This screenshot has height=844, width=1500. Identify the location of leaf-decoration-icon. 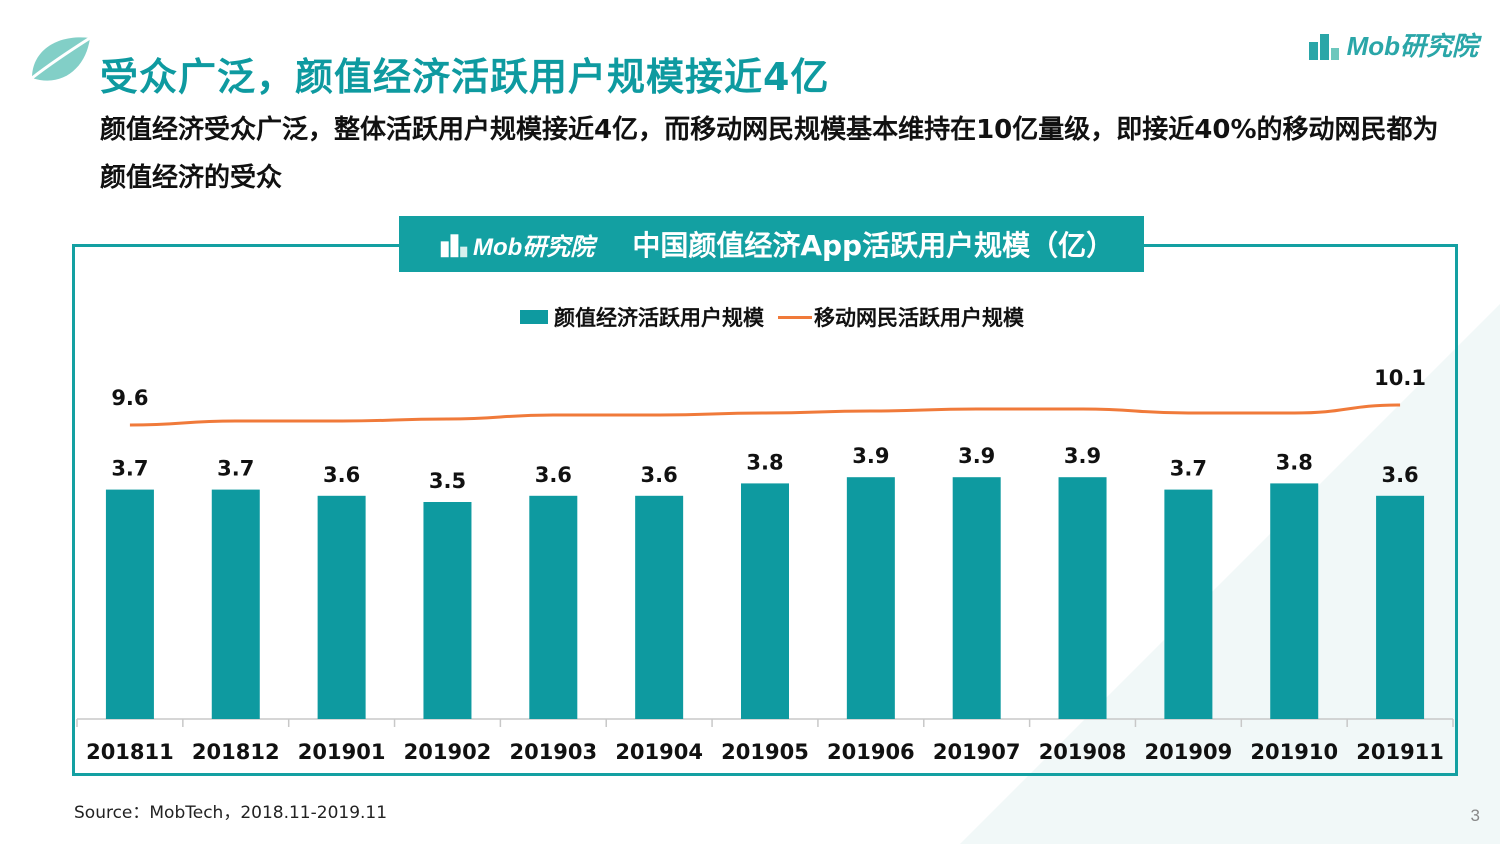
(61, 58).